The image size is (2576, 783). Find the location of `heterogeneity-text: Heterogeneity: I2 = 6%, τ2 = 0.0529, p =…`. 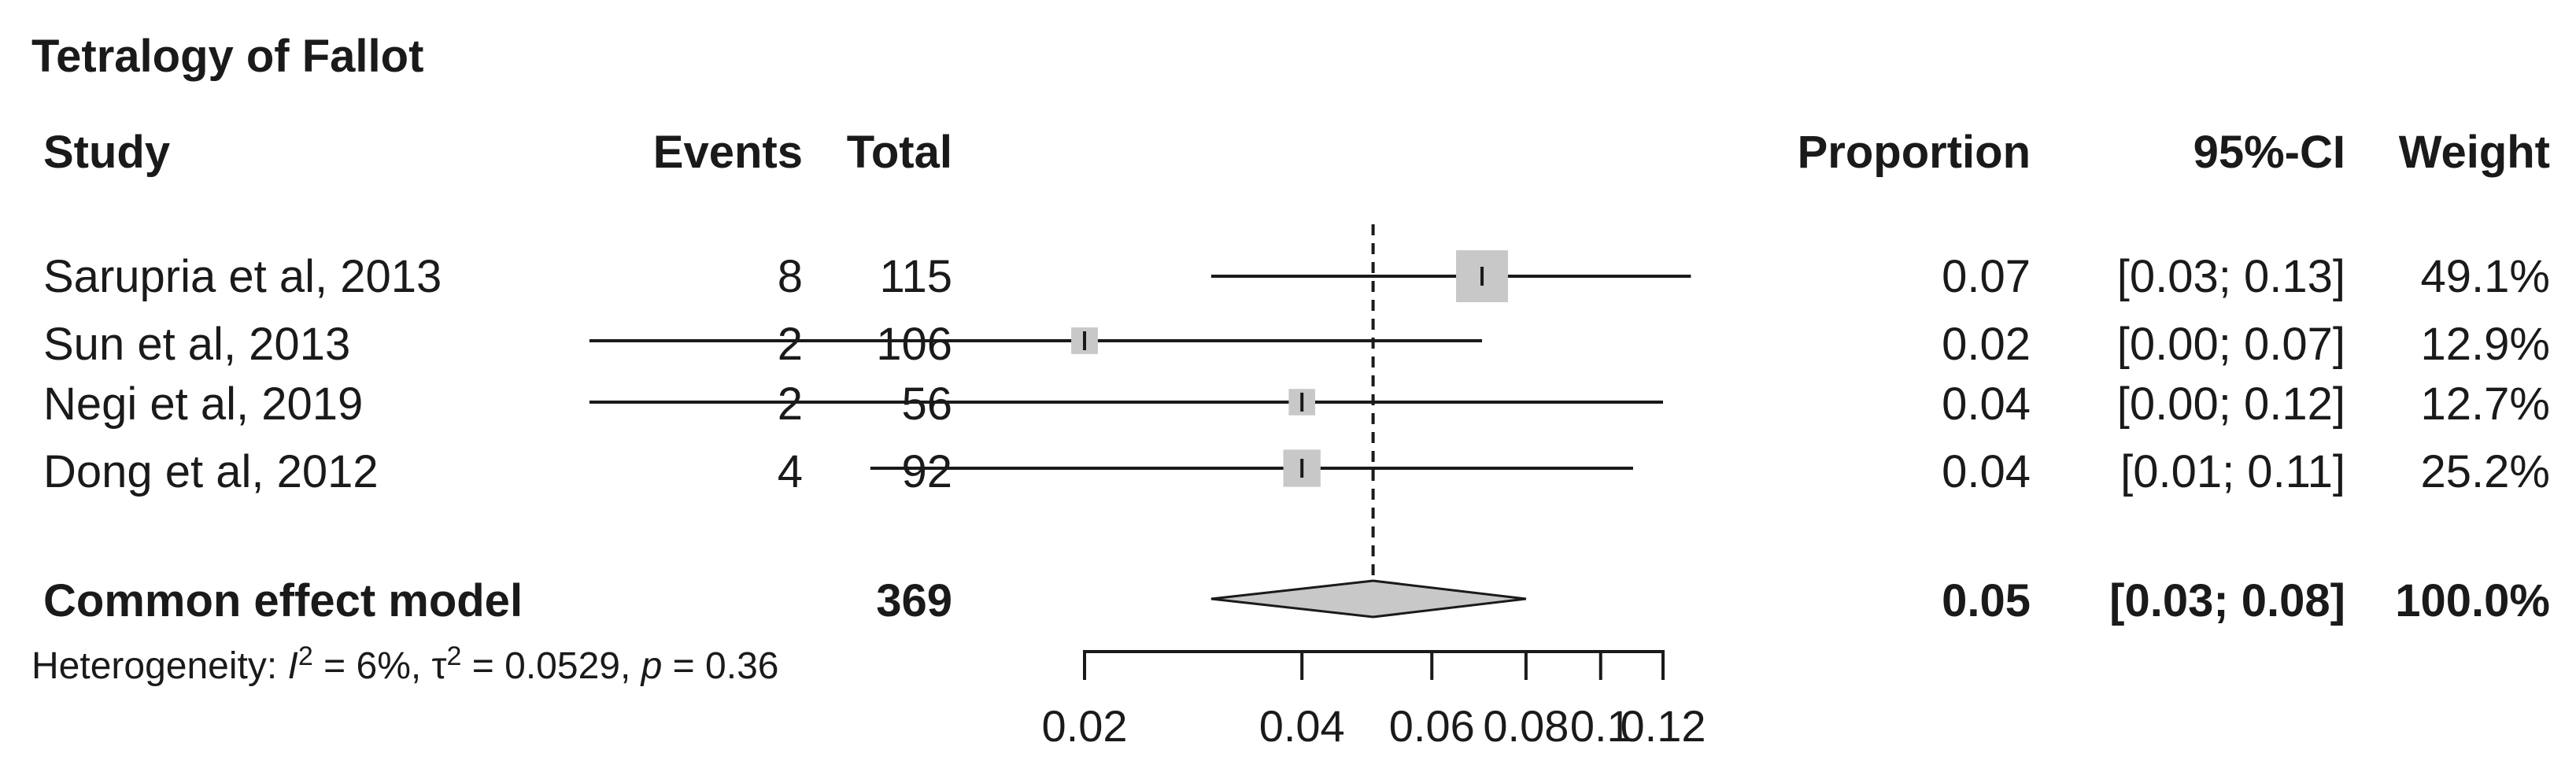

heterogeneity-text: Heterogeneity: I2 = 6%, τ2 = 0.0529, p =… is located at coordinates (405, 664).